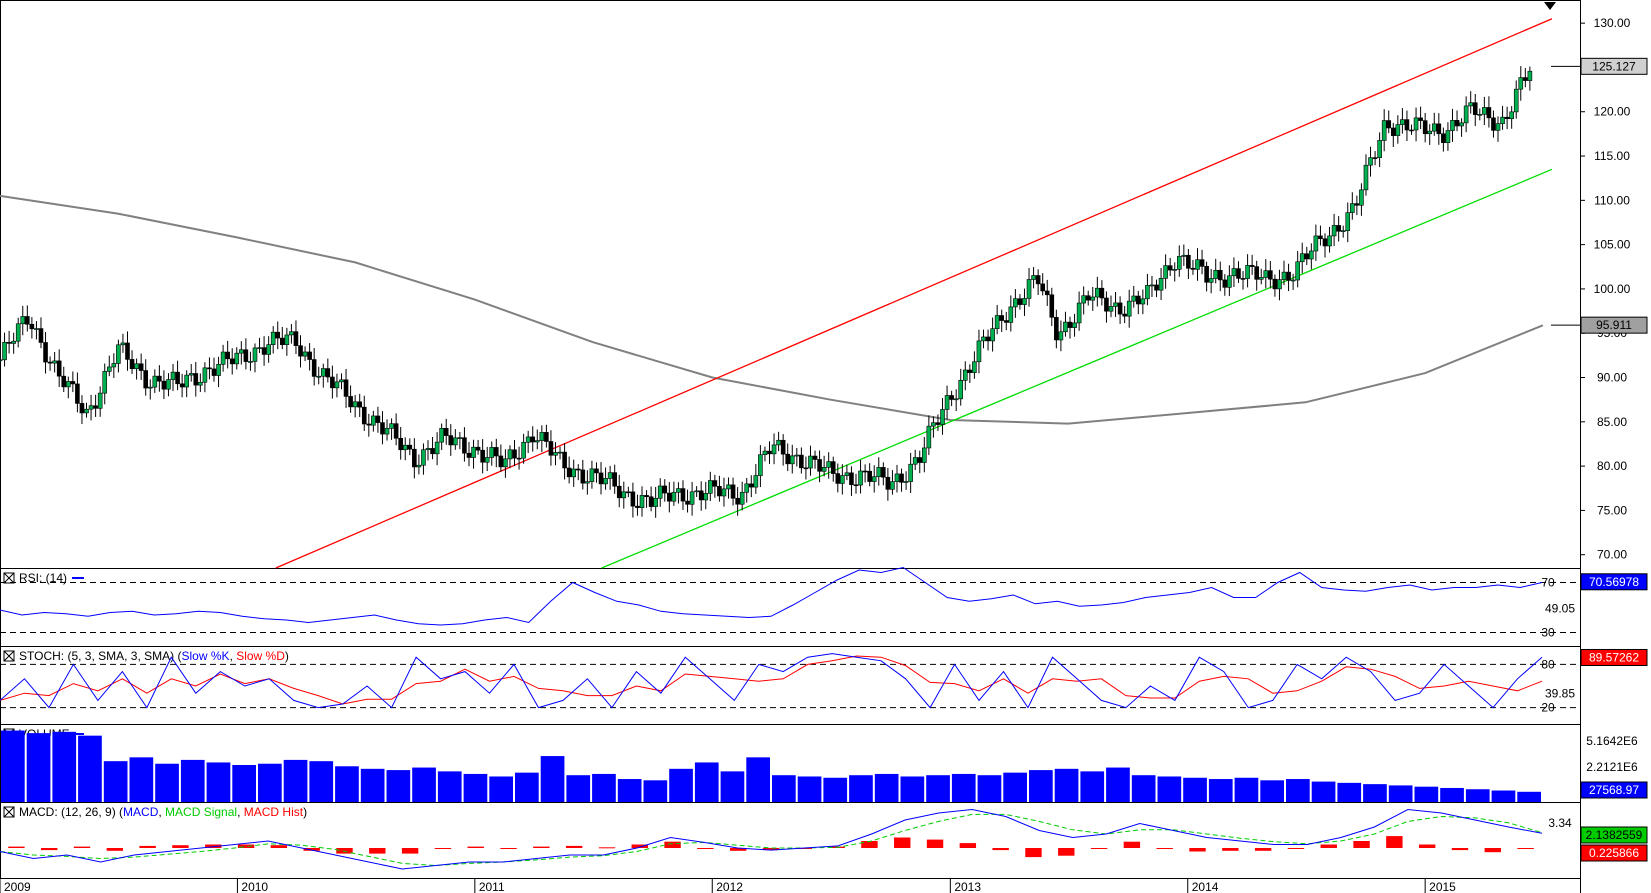 The height and width of the screenshot is (893, 1651). Describe the element at coordinates (305, 812) in the screenshot. I see `macd-suffix: )` at that location.